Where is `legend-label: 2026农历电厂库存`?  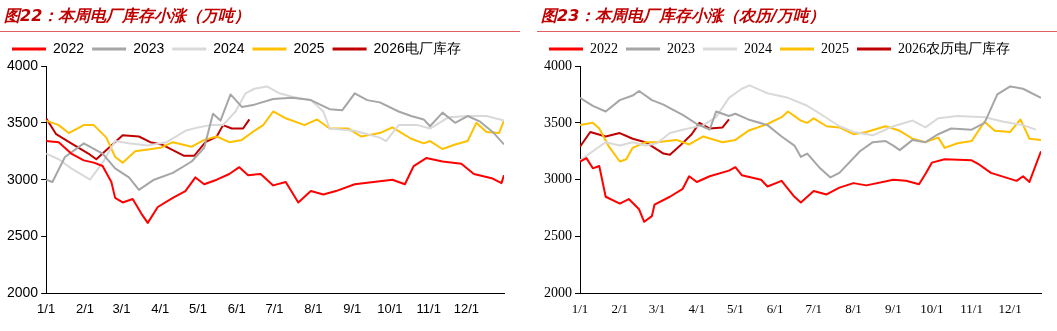 legend-label: 2026农历电厂库存 is located at coordinates (954, 48).